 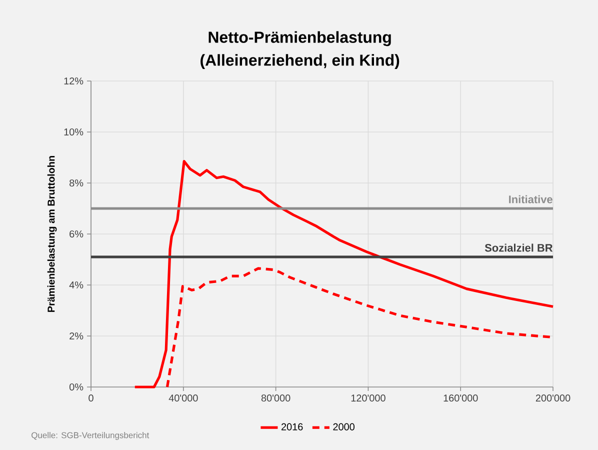 What do you see at coordinates (52, 234) in the screenshot?
I see `y-axis-title: Prämienbelastung am Bruttolohn` at bounding box center [52, 234].